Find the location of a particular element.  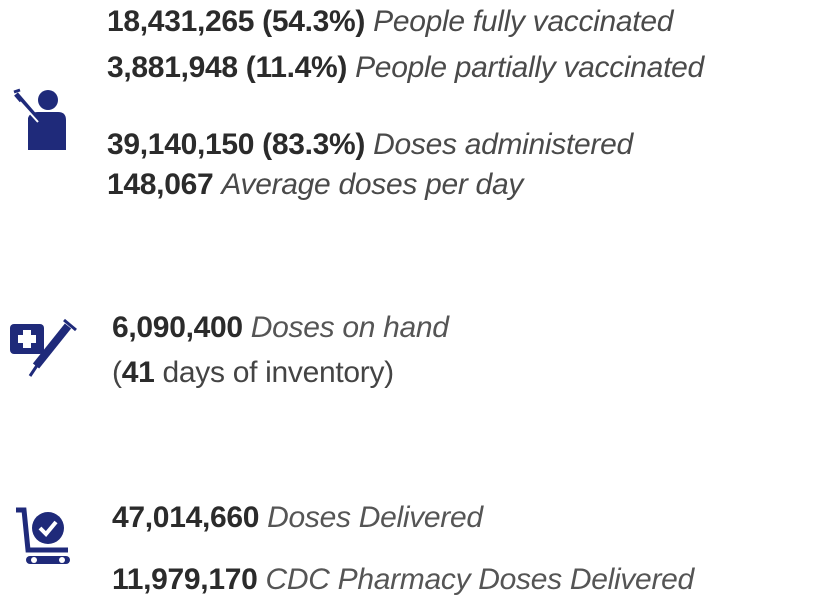

vaccinated-icon is located at coordinates (39, 119).